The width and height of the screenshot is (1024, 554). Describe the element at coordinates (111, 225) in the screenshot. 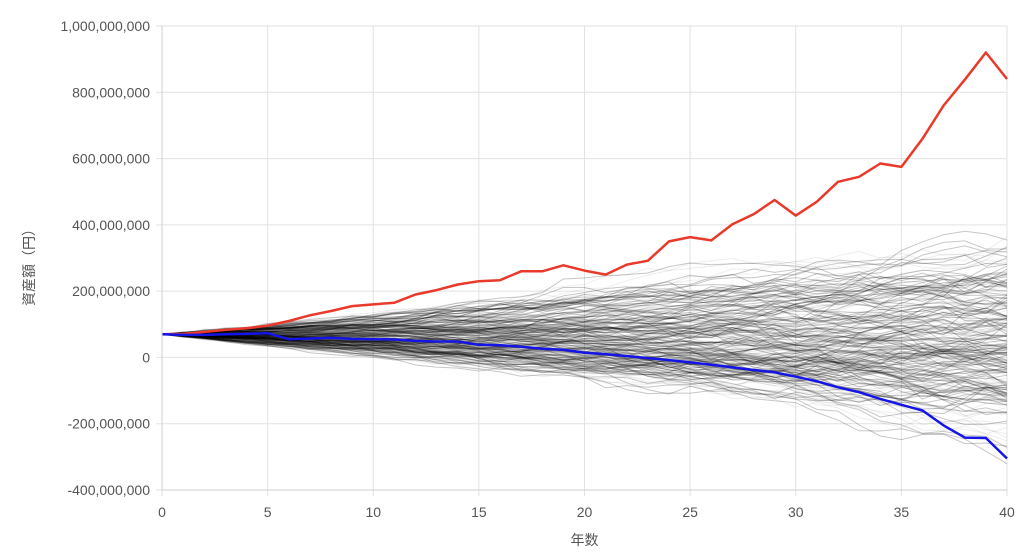

I see `y-tick-label: 400,000,000` at that location.